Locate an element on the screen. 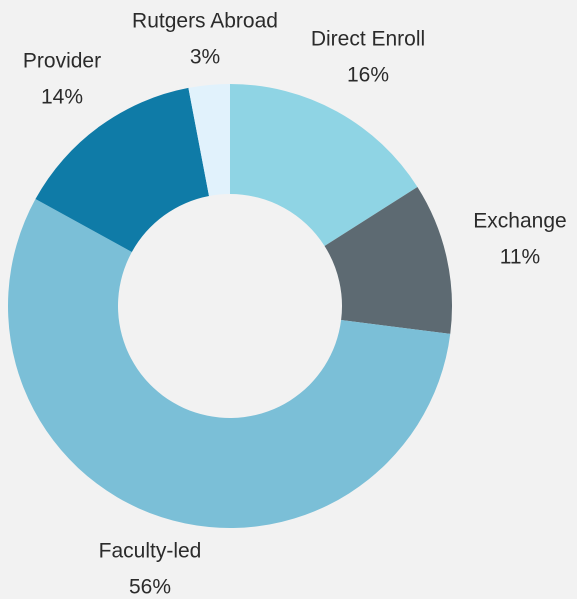 This screenshot has width=577, height=599. slice-value: 16% is located at coordinates (368, 75).